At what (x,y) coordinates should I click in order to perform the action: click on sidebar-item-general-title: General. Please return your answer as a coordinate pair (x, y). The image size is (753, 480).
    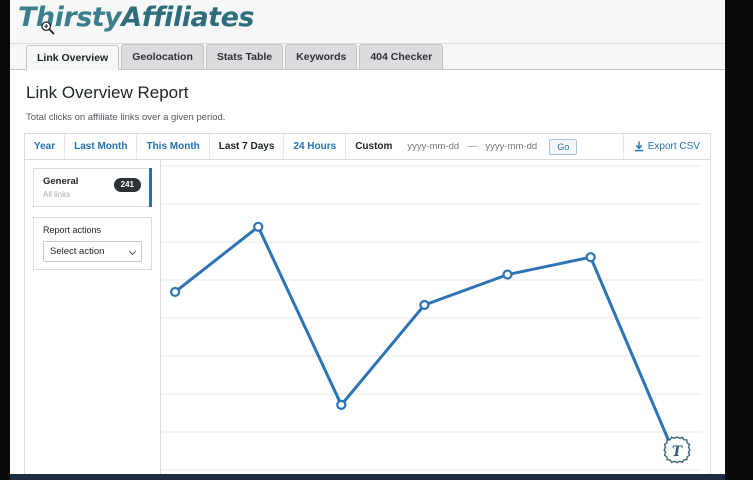
    Looking at the image, I should click on (61, 182).